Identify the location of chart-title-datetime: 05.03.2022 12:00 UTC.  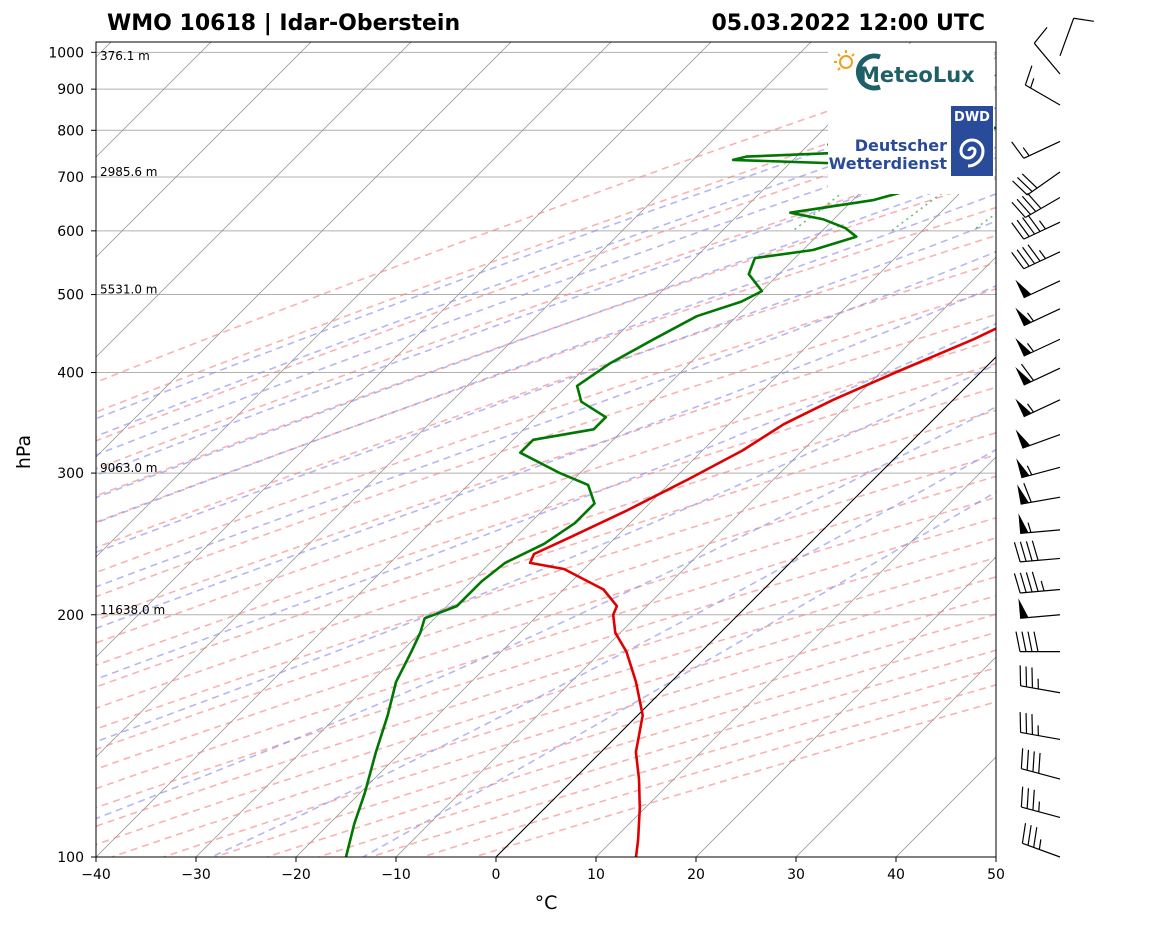
(848, 23).